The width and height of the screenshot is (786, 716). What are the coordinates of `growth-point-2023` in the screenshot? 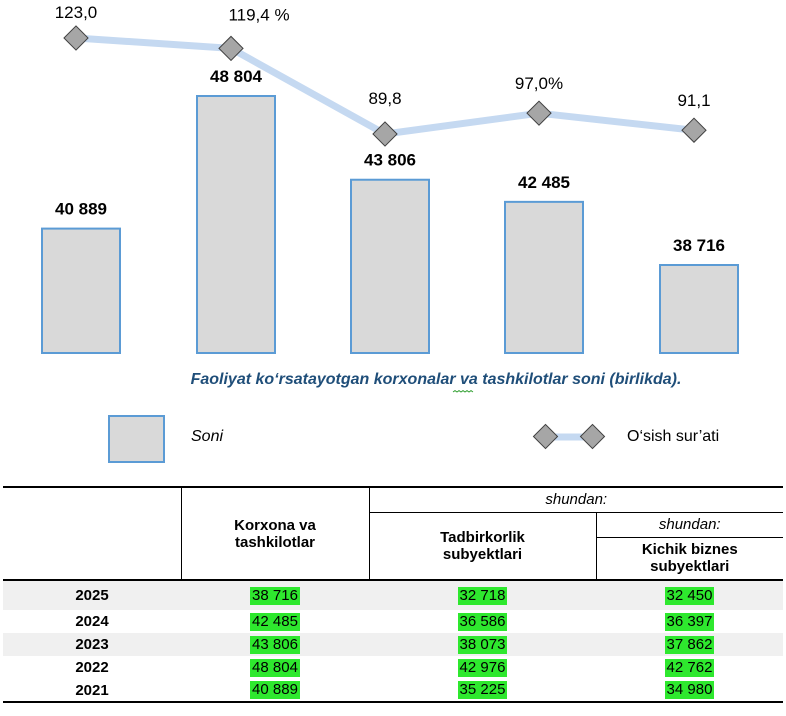 It's located at (385, 134).